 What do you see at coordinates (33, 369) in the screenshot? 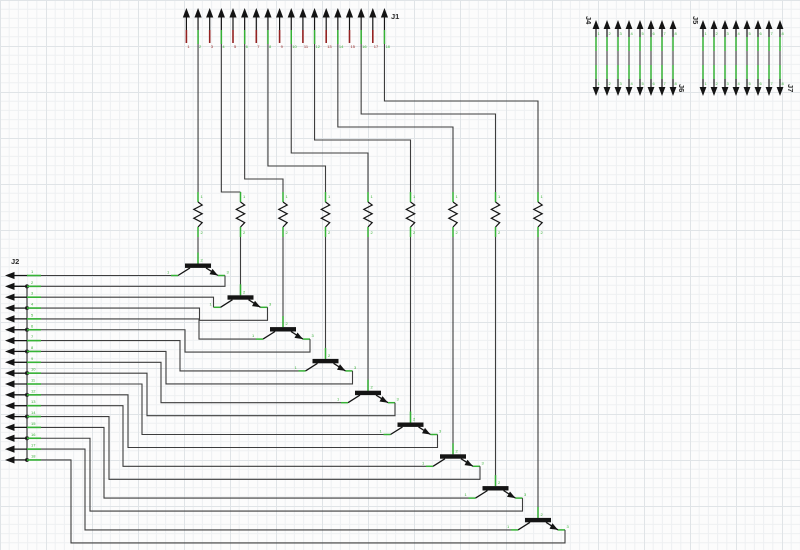
I see `label: 10` at bounding box center [33, 369].